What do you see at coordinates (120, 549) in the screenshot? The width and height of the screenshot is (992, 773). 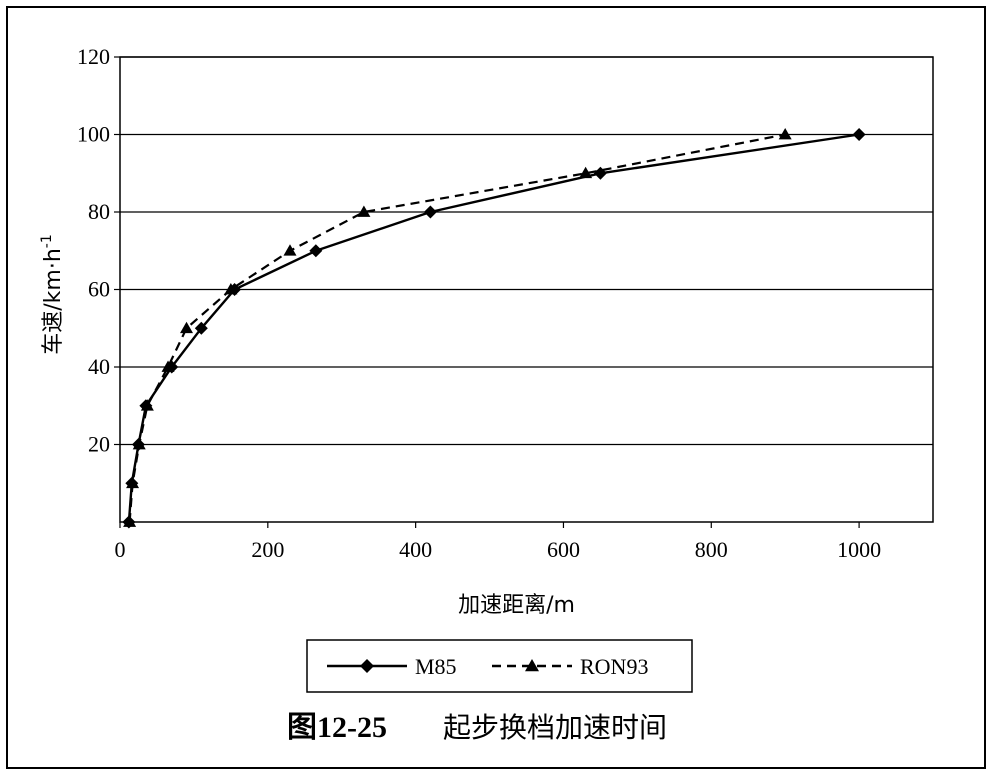 I see `x-tick-label: 0` at bounding box center [120, 549].